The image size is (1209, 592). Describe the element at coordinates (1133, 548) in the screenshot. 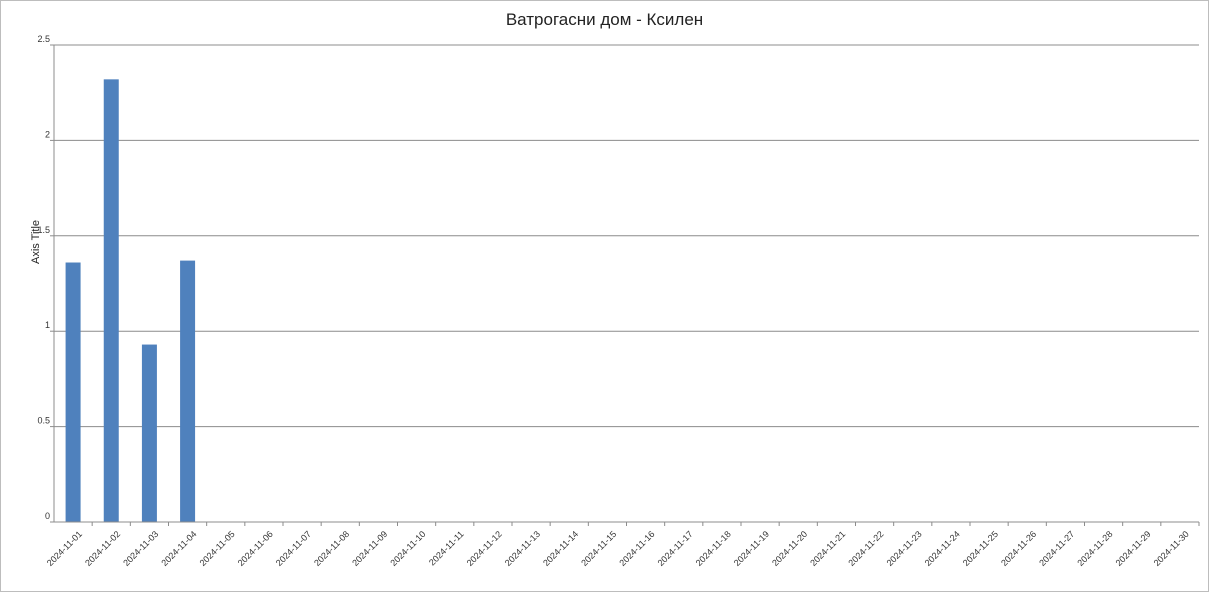

I see `x-tick-label: 2024-11-29` at that location.